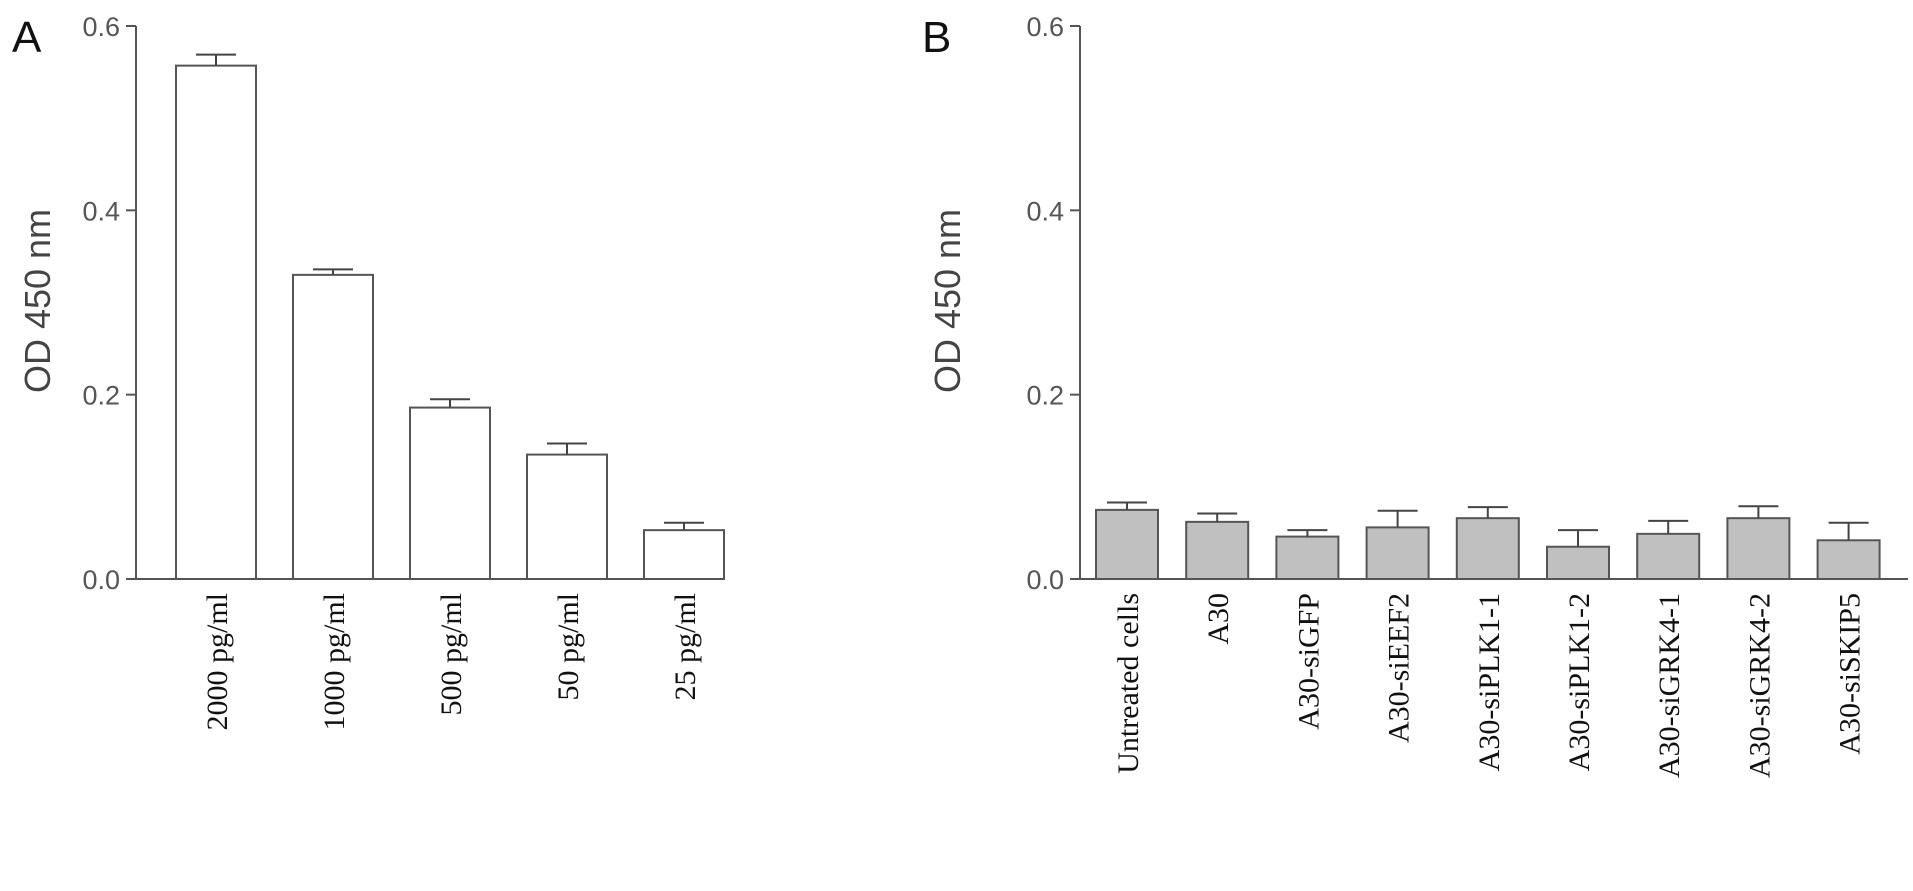 Image resolution: width=1913 pixels, height=891 pixels. What do you see at coordinates (1045, 580) in the screenshot?
I see `panel-b-y-tick-label: 0.0` at bounding box center [1045, 580].